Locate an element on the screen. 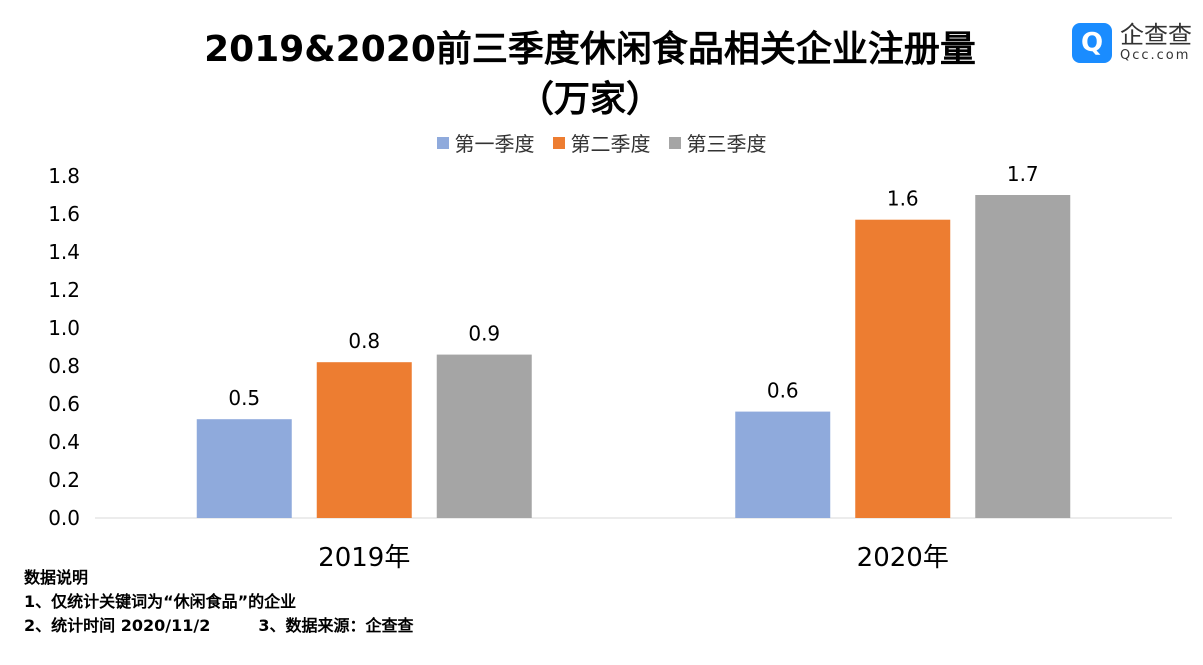 This screenshot has width=1203, height=665. chart-subtitle: （万家） is located at coordinates (589, 99).